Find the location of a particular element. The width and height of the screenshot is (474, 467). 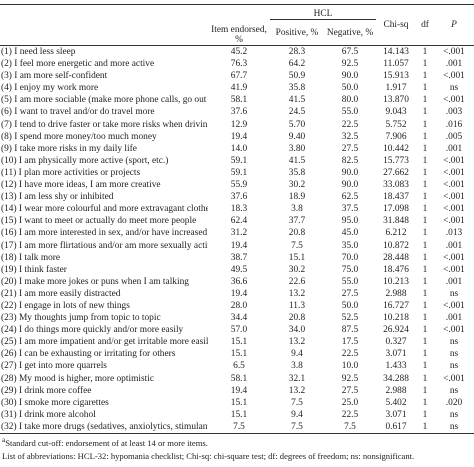

value-cell: 10.442 is located at coordinates (396, 148).